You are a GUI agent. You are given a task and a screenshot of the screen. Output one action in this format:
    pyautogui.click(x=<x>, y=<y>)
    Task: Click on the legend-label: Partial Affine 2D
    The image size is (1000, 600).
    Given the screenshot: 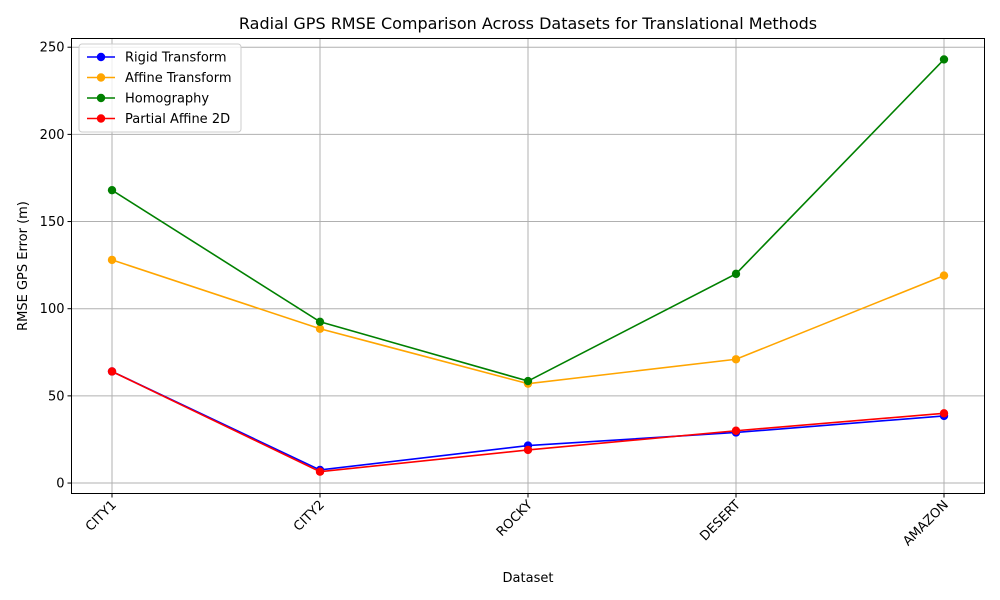 What is the action you would take?
    pyautogui.click(x=177, y=119)
    